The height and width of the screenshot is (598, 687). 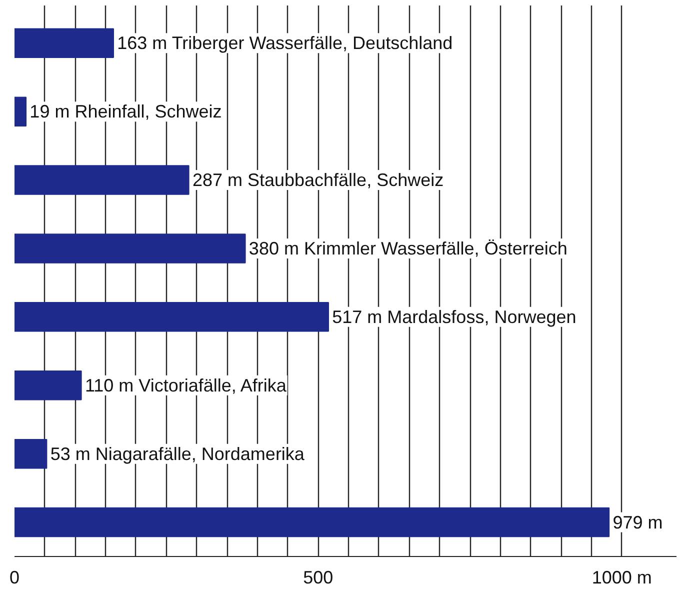 I want to click on data-label: 380 m Krimmler Wasserfälle, Österreich, so click(x=408, y=248).